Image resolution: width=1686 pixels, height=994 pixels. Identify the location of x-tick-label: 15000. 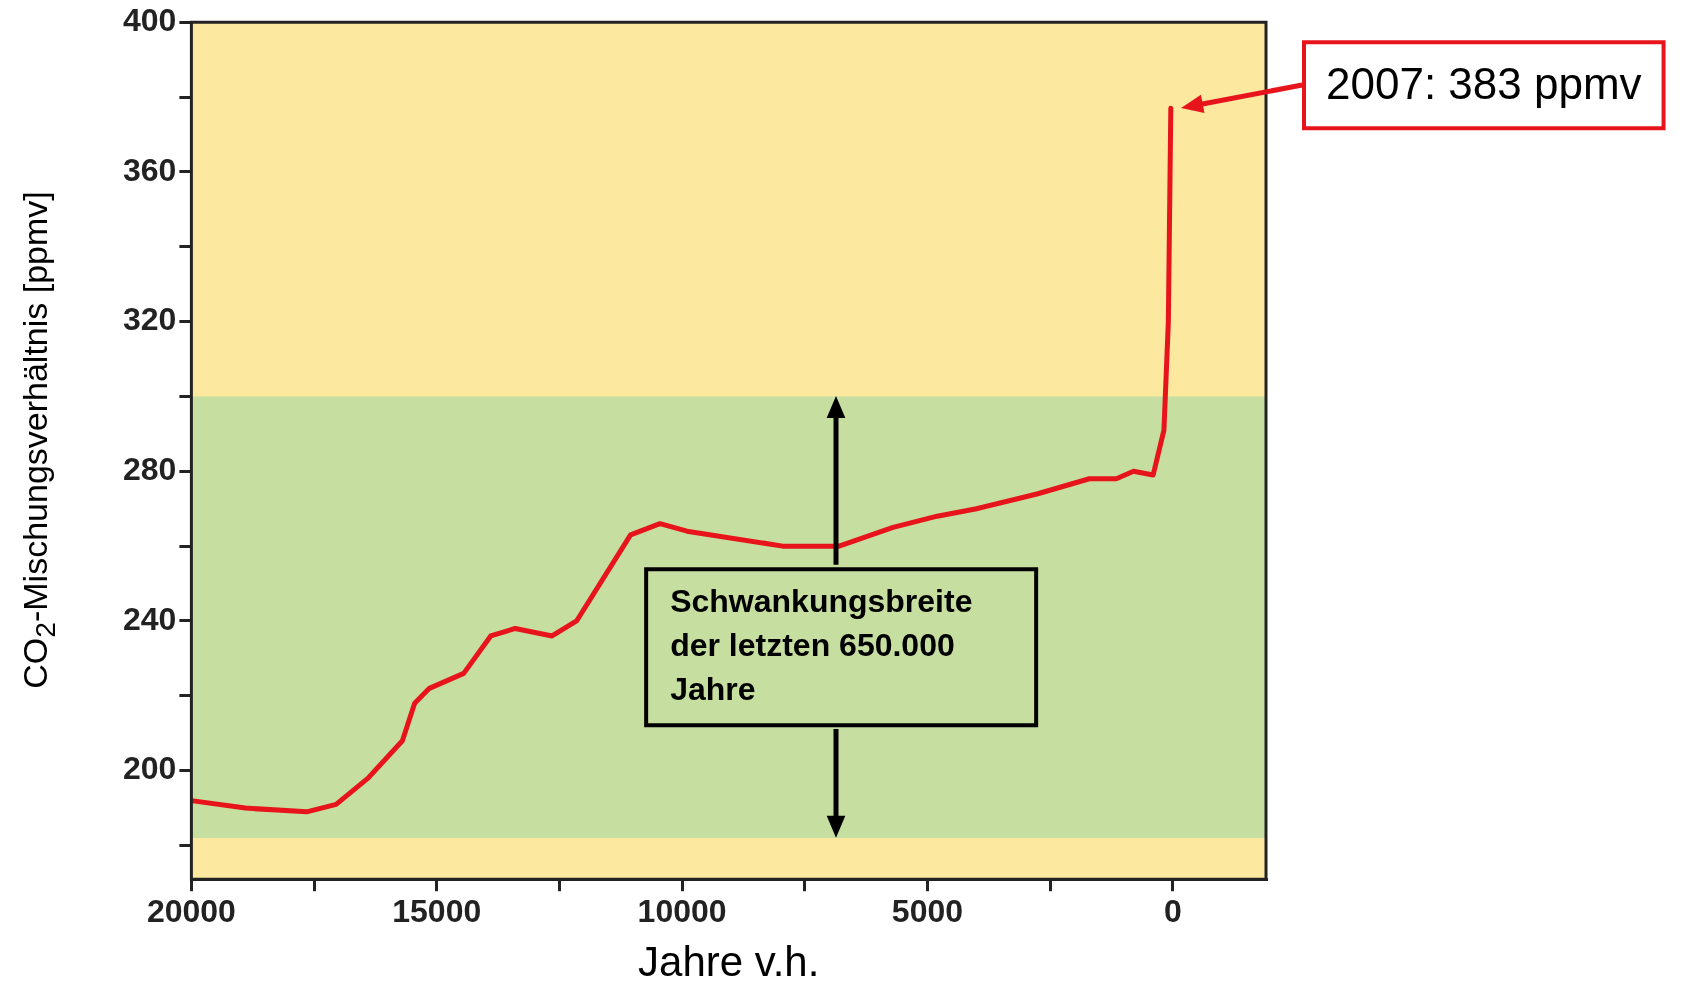
(437, 911).